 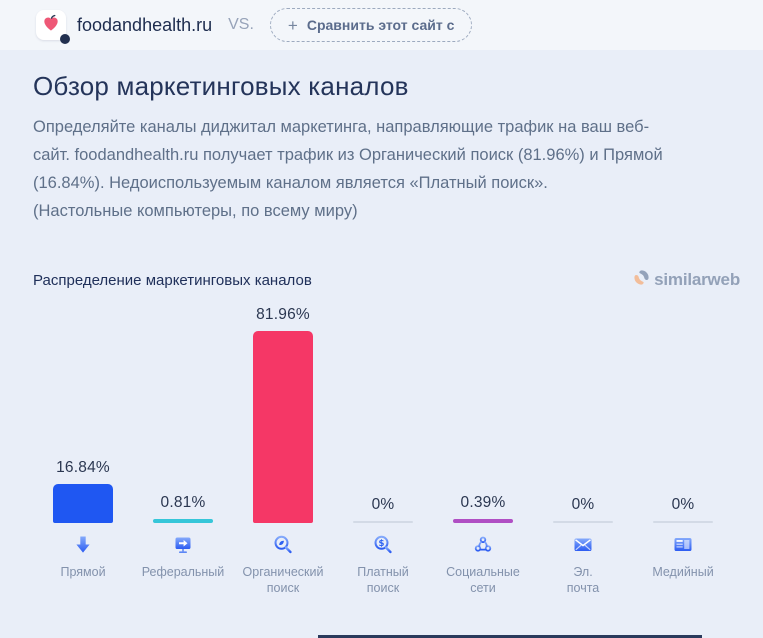 I want to click on chart-column: 0.39% Социальные сети, so click(x=483, y=444).